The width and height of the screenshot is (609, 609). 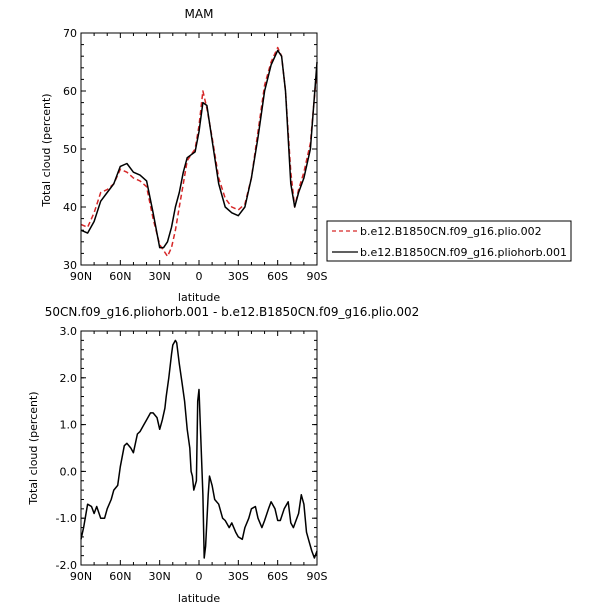 I want to click on legend-label-pliohorb: b.e12.B1850CN.f09_g16.pliohorb.001, so click(x=463, y=252).